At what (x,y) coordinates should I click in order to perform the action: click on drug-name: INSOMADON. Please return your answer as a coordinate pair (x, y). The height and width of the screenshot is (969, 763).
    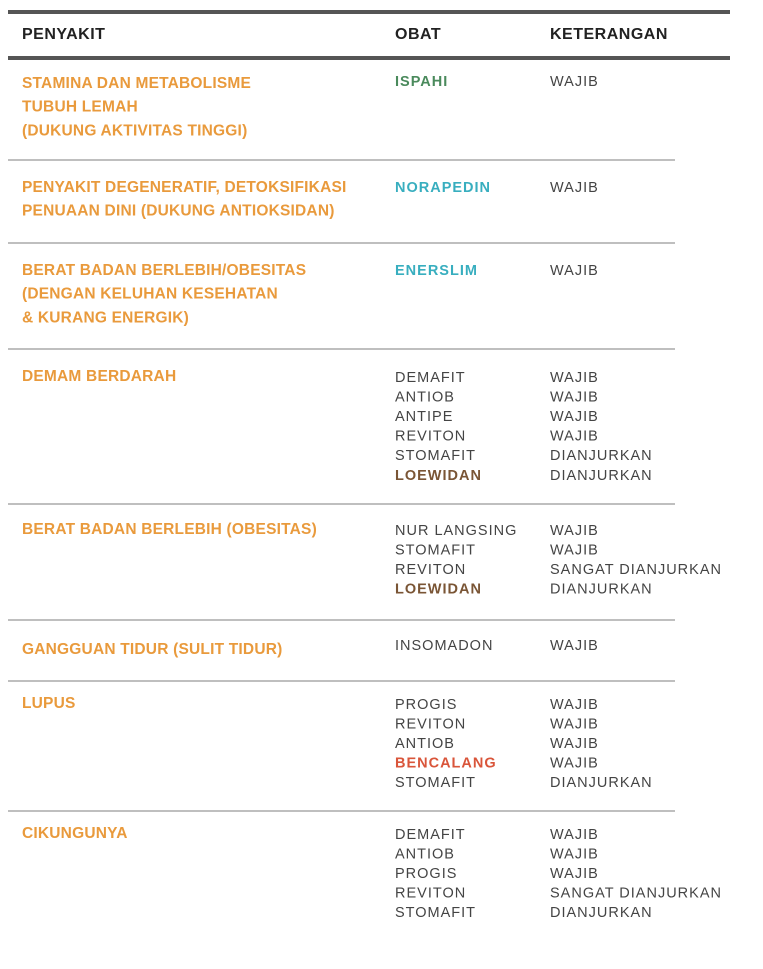
    Looking at the image, I should click on (444, 646).